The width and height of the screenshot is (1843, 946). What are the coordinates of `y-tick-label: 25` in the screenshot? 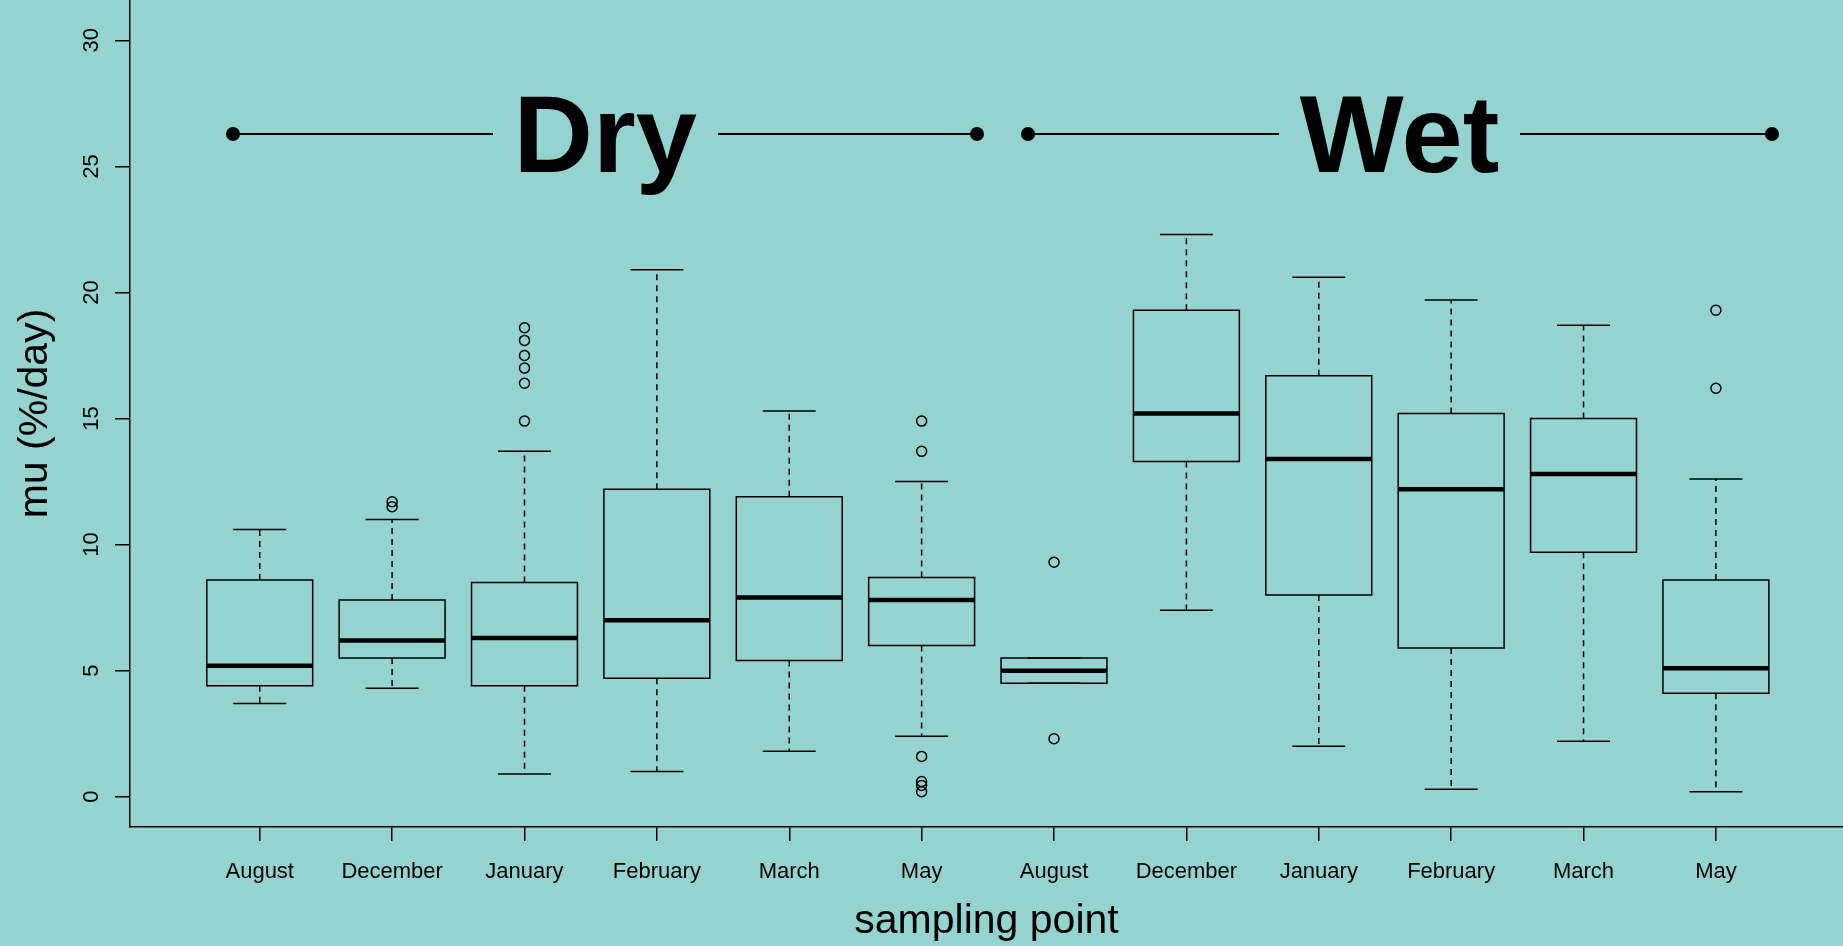 It's located at (91, 166).